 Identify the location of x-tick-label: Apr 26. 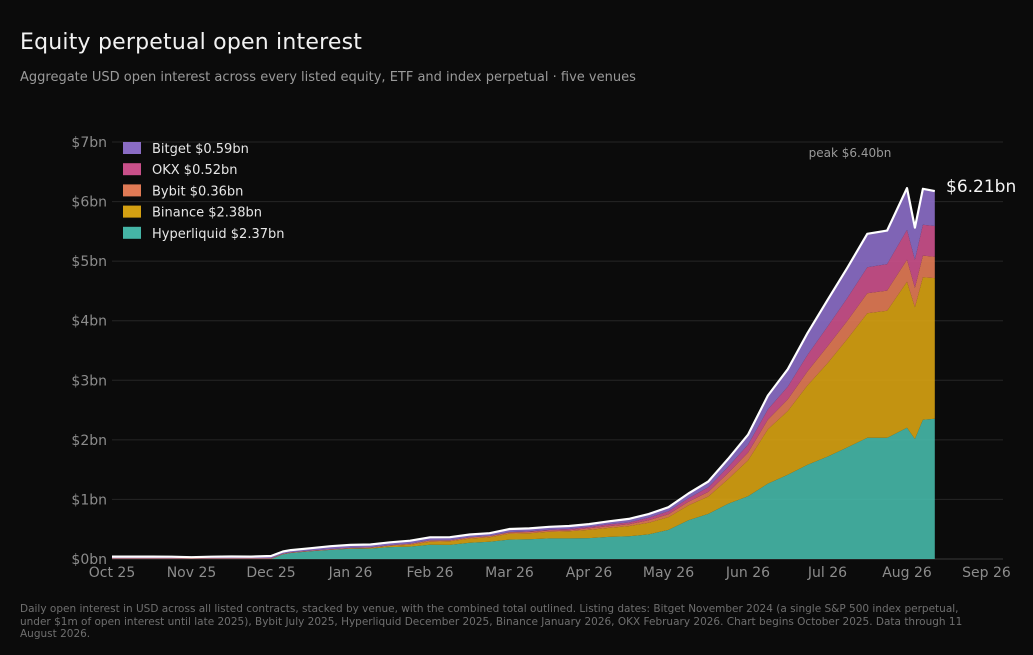
(589, 573).